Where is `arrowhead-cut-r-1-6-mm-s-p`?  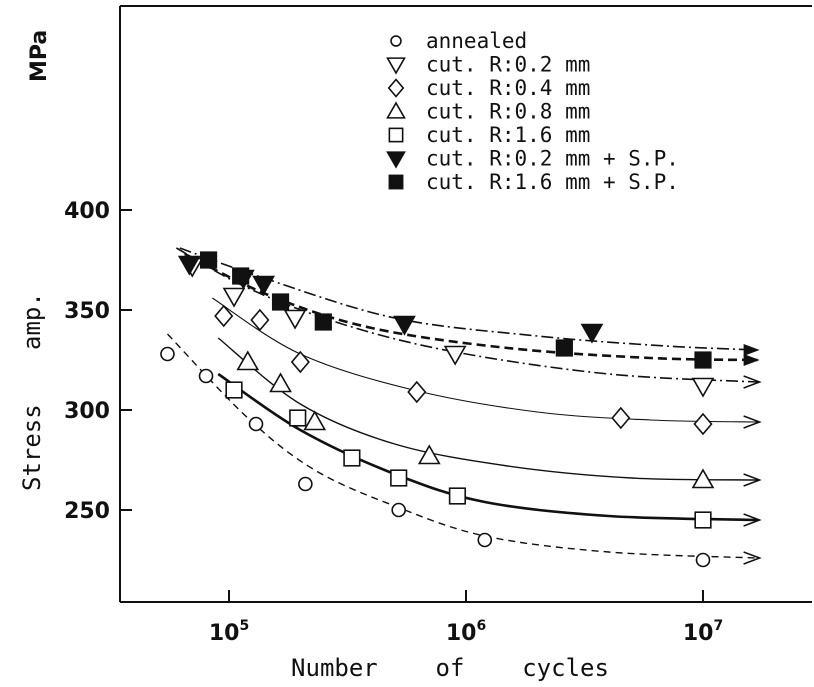
arrowhead-cut-r-1-6-mm-s-p is located at coordinates (751, 360).